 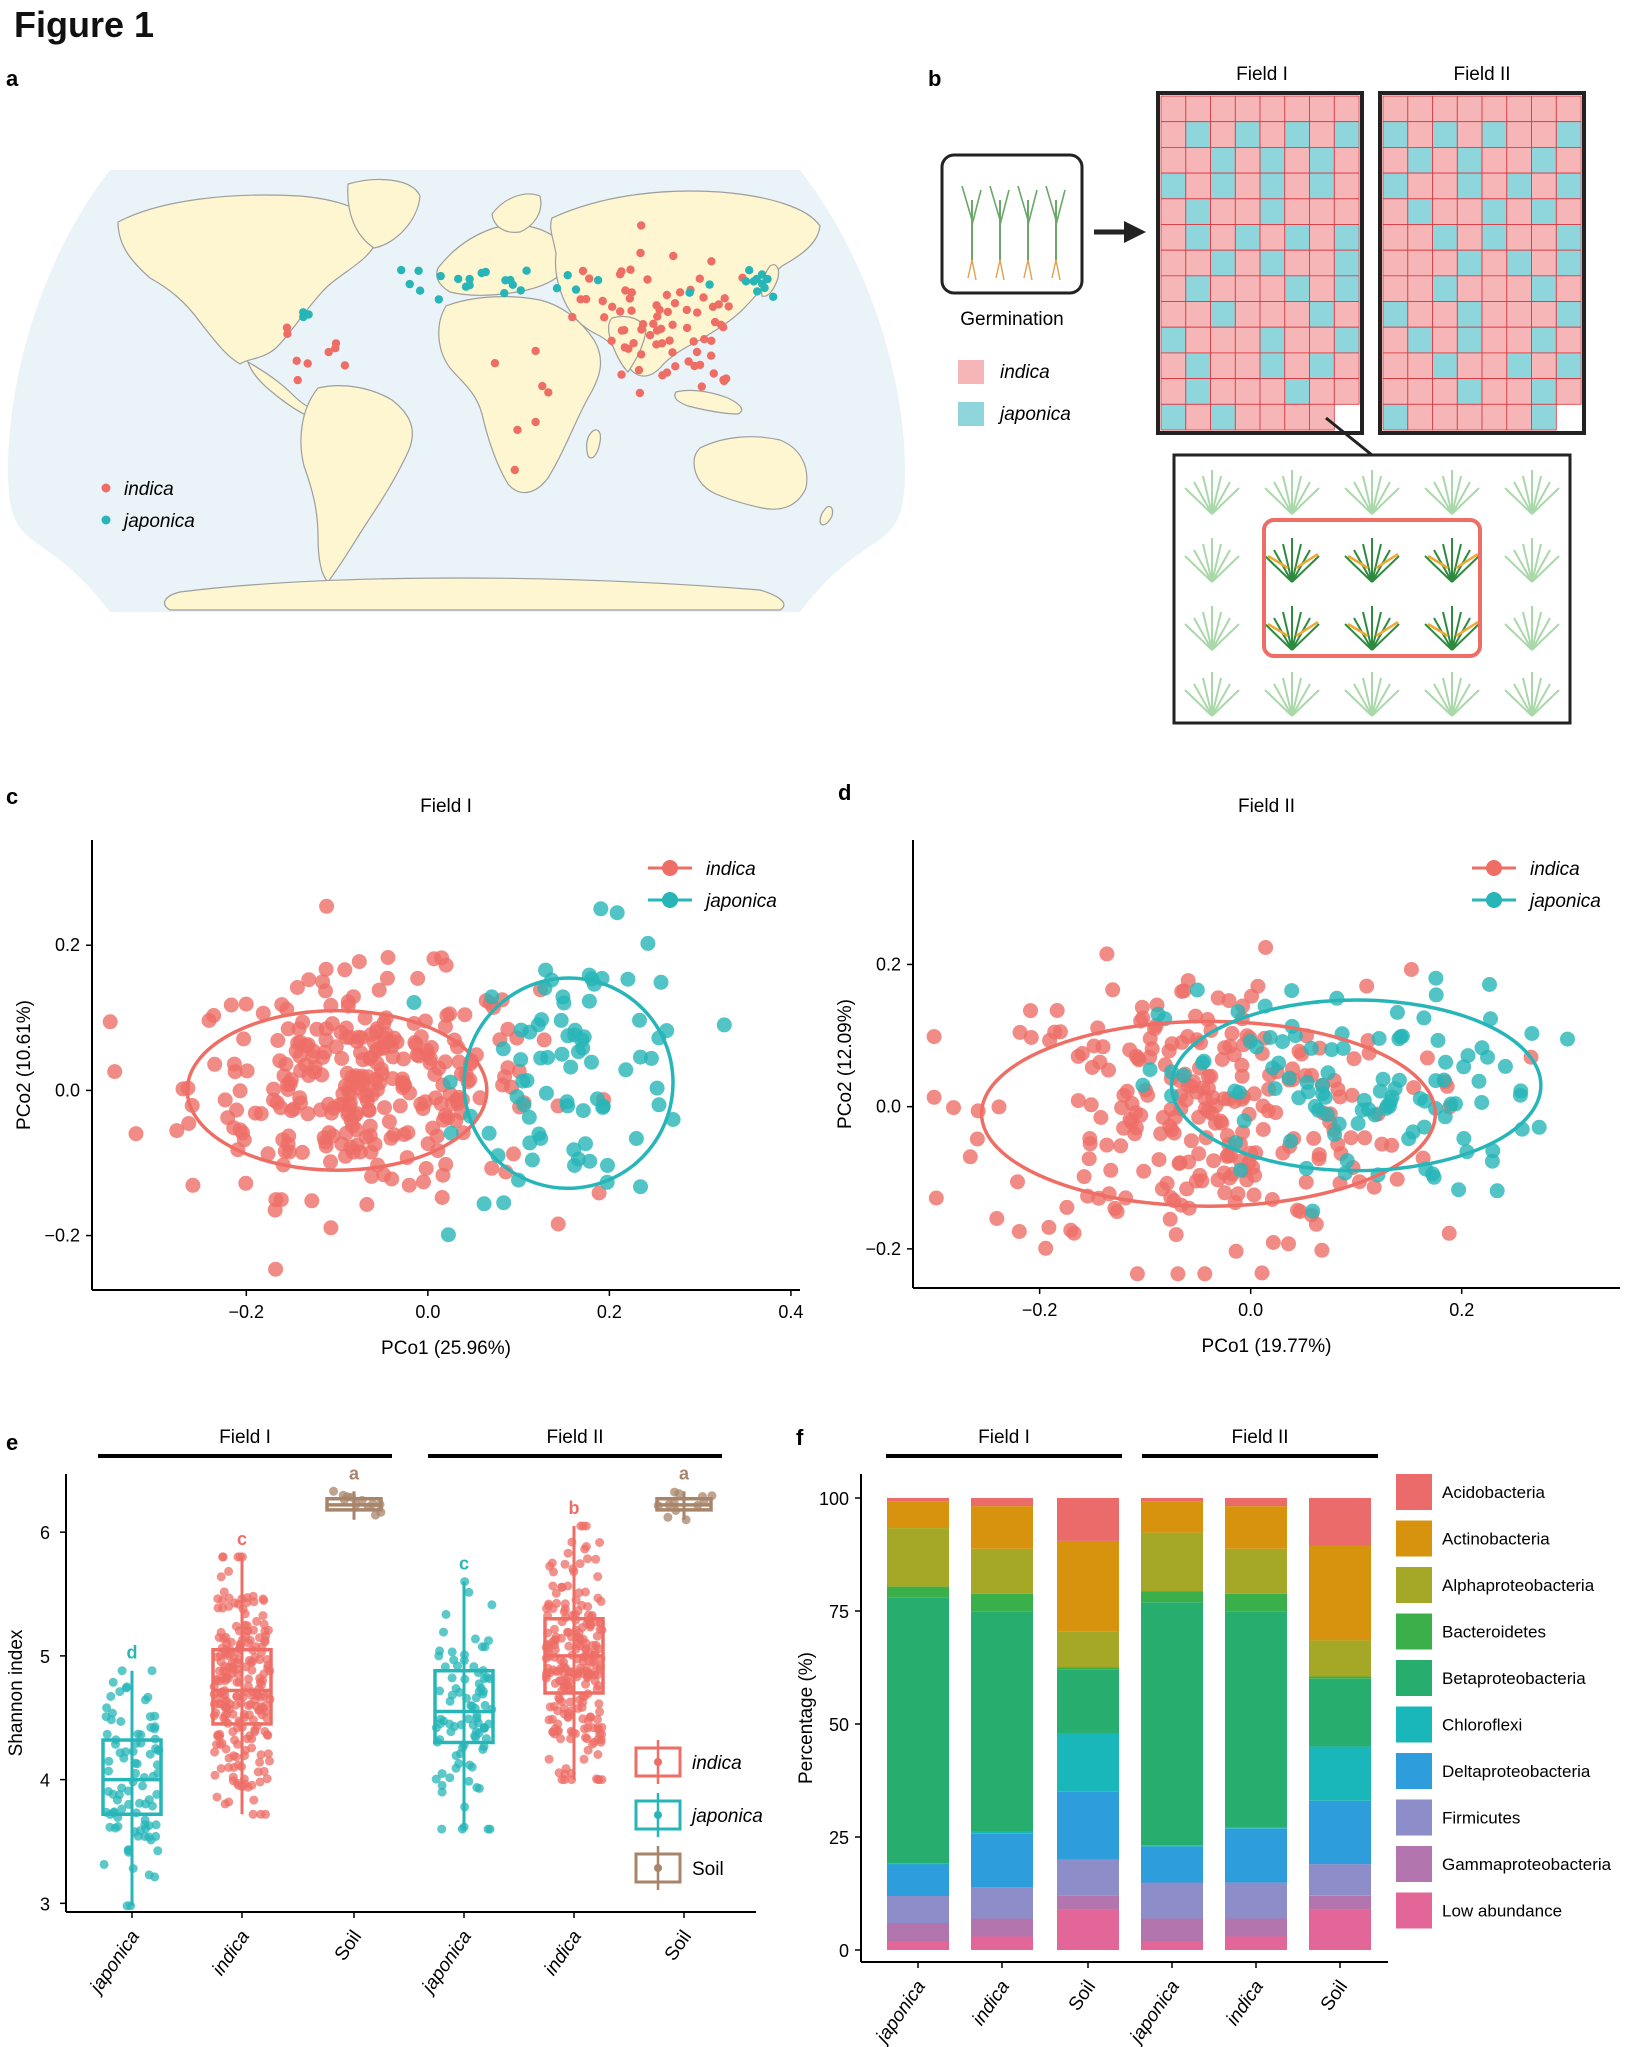 I want to click on ellipse-japonica, so click(x=1356, y=1085).